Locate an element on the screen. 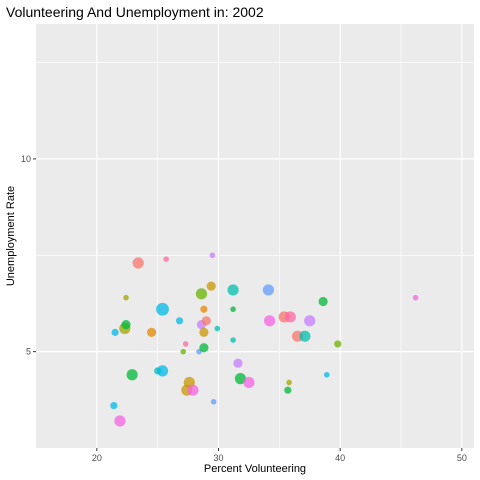  y-tick-label: 10 is located at coordinates (26, 159).